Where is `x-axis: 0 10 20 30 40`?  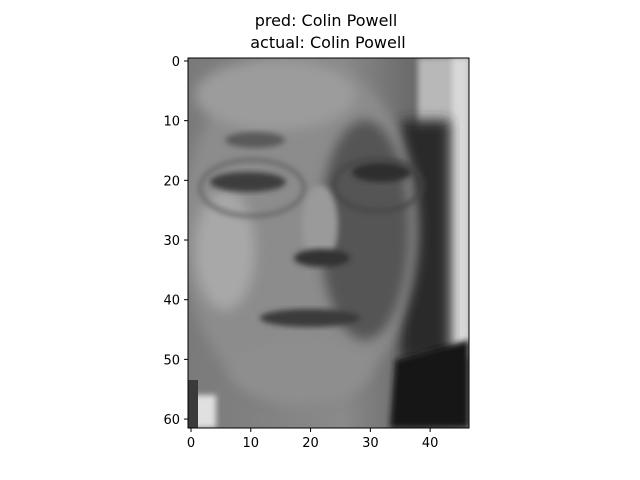 x-axis: 0 10 20 30 40 is located at coordinates (313, 439).